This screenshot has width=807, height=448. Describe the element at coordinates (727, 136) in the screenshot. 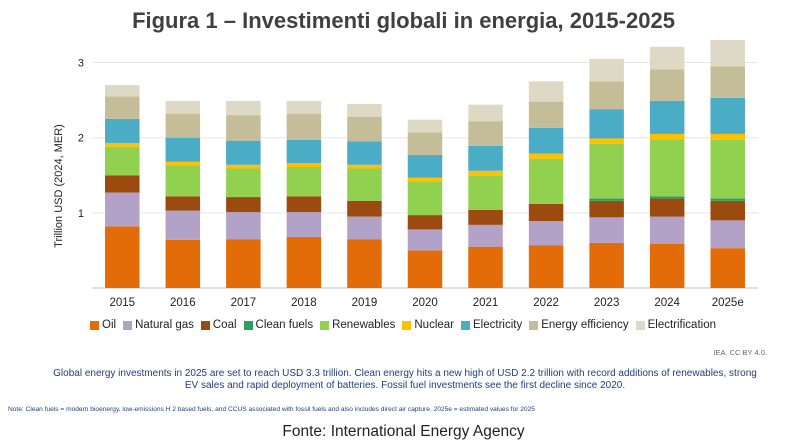

I see `bar-segment-nuclear-2025e` at that location.